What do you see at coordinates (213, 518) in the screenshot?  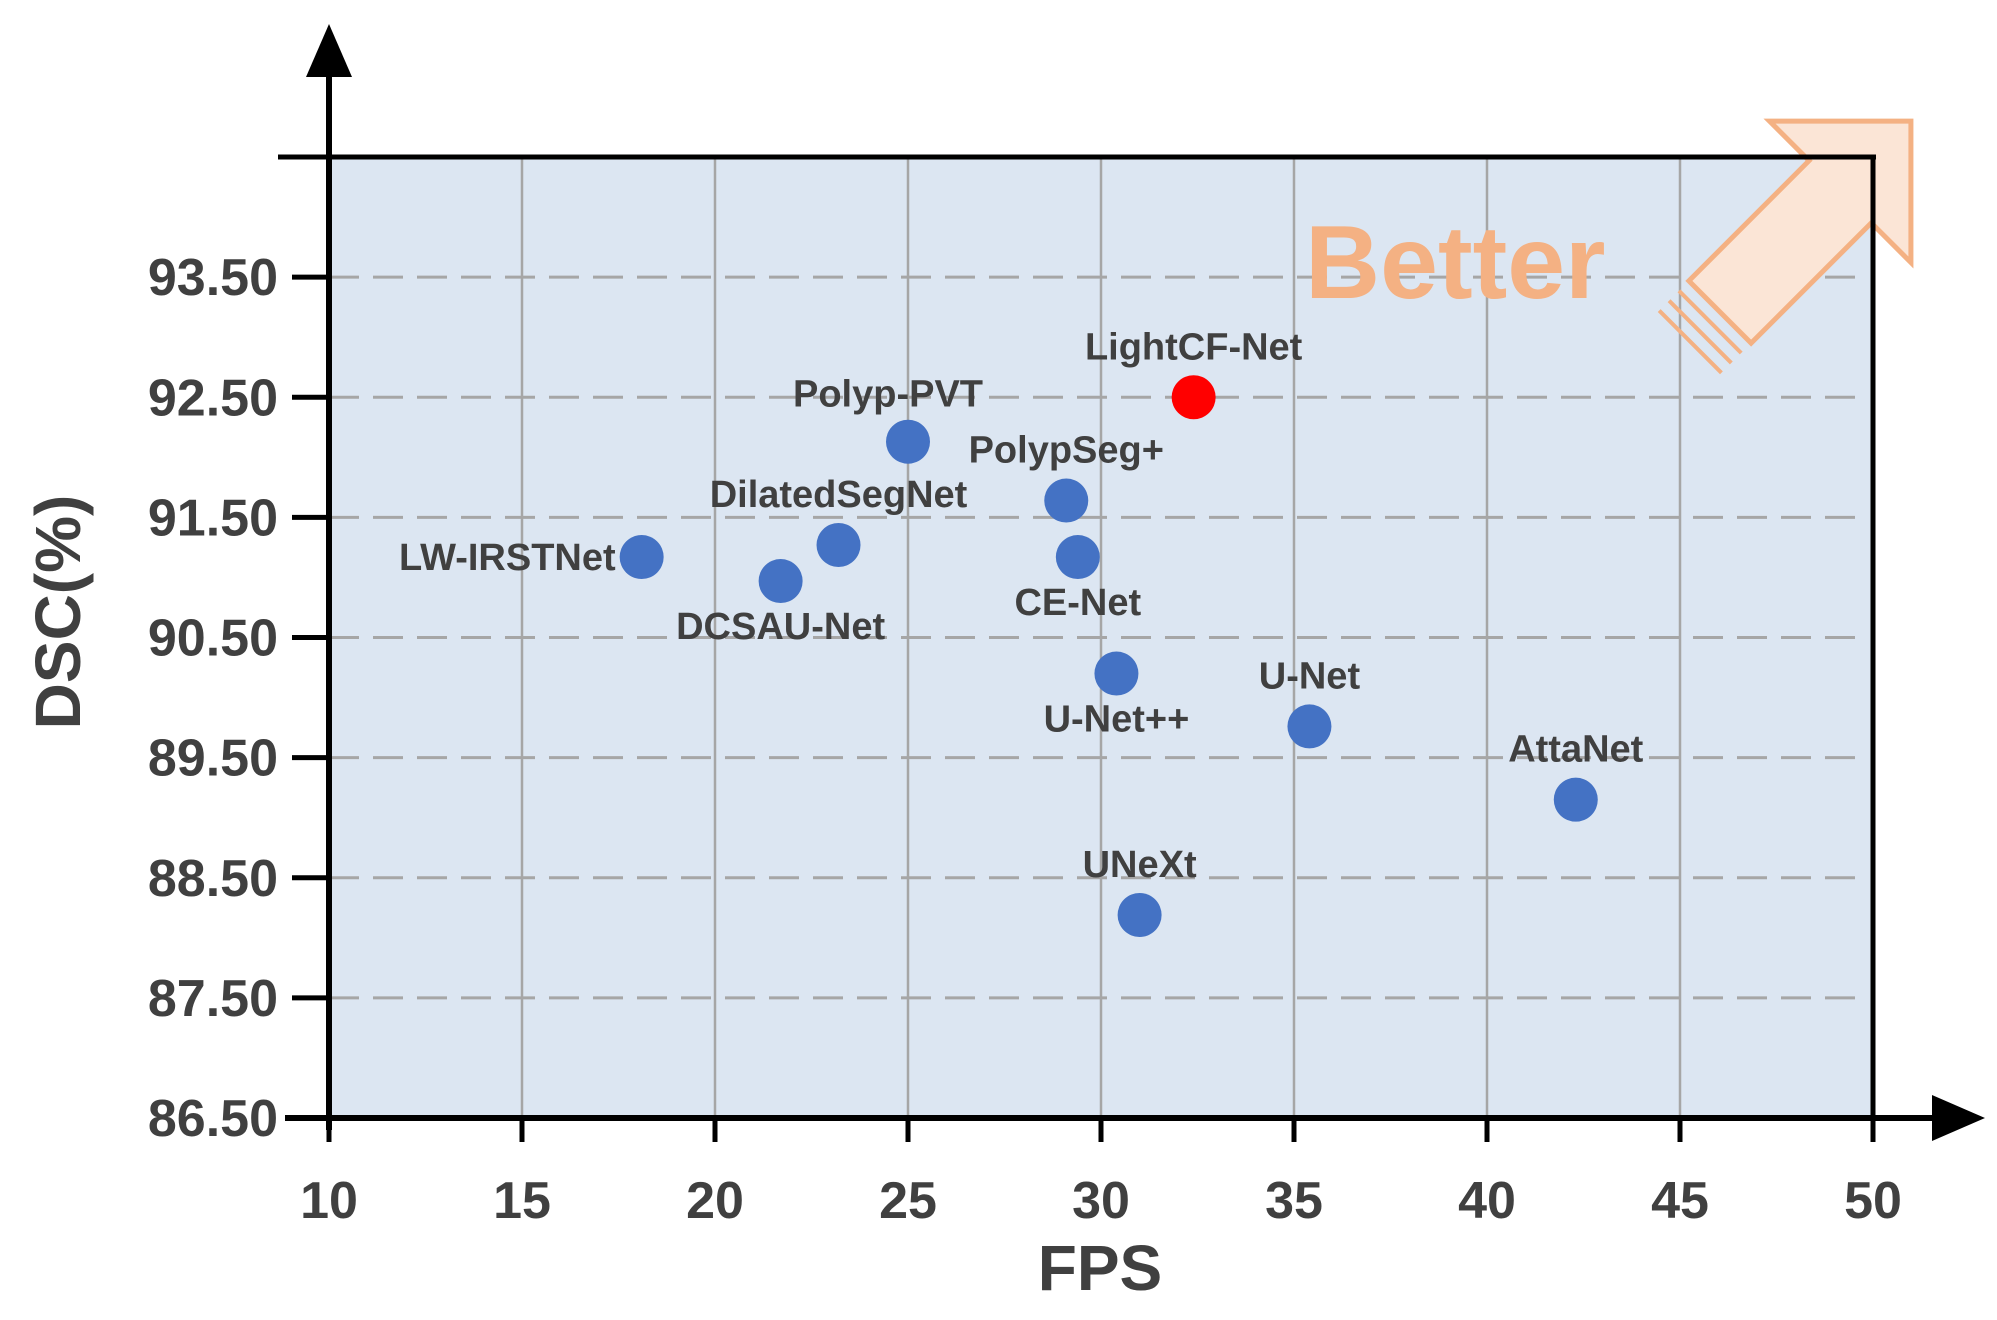 I see `y-tick-label: 91.50` at bounding box center [213, 518].